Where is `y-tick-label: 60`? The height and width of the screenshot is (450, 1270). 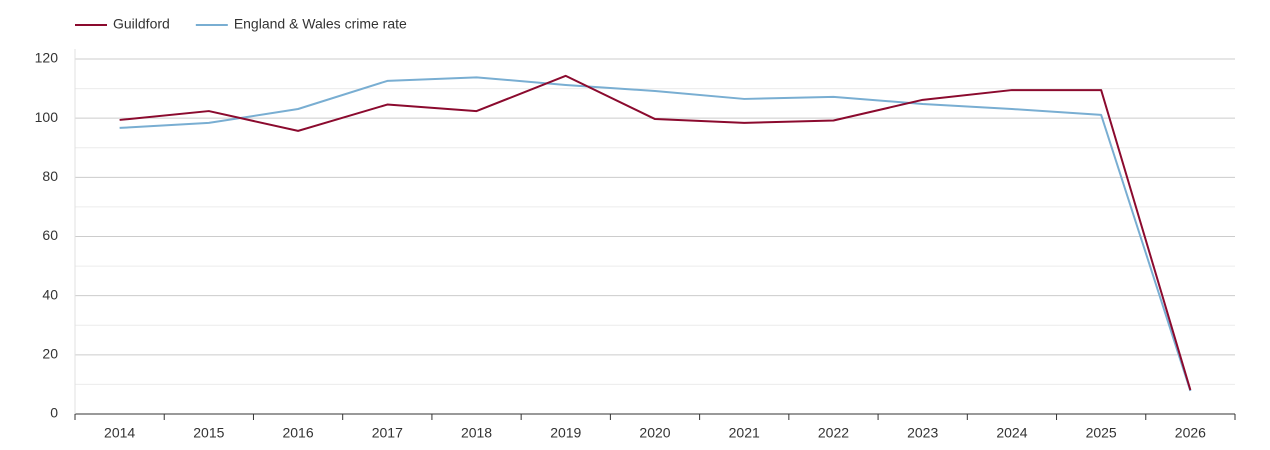 y-tick-label: 60 is located at coordinates (50, 235).